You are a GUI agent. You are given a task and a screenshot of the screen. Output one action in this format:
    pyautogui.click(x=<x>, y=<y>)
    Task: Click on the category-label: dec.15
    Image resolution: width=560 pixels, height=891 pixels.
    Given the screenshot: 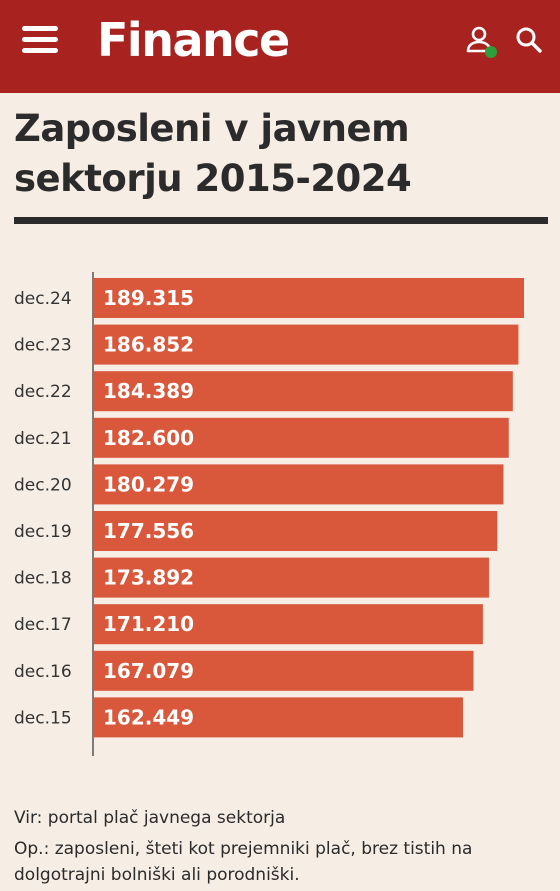 What is the action you would take?
    pyautogui.click(x=43, y=718)
    